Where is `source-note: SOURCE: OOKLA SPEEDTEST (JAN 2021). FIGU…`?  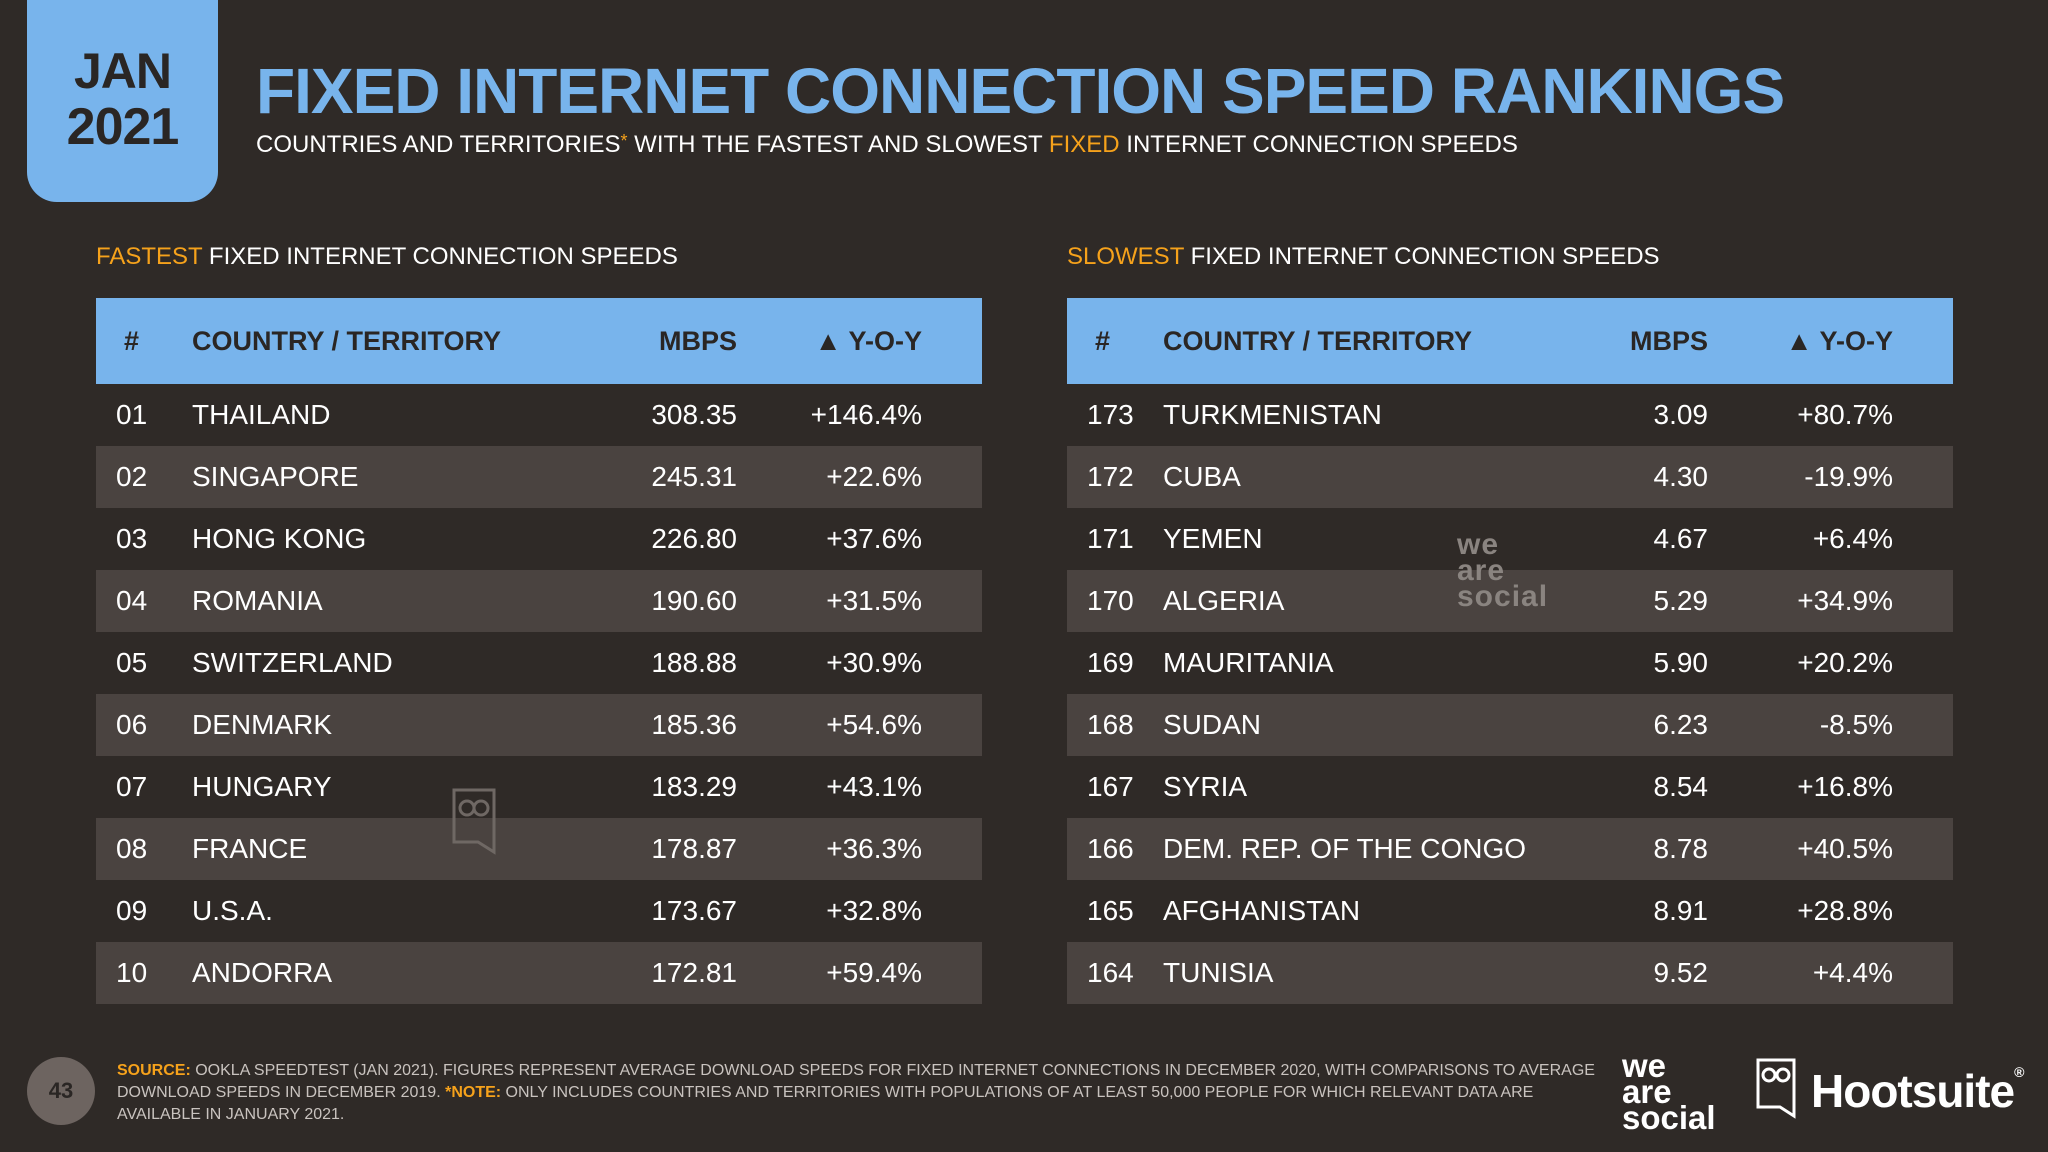 source-note: SOURCE: OOKLA SPEEDTEST (JAN 2021). FIGU… is located at coordinates (857, 1093).